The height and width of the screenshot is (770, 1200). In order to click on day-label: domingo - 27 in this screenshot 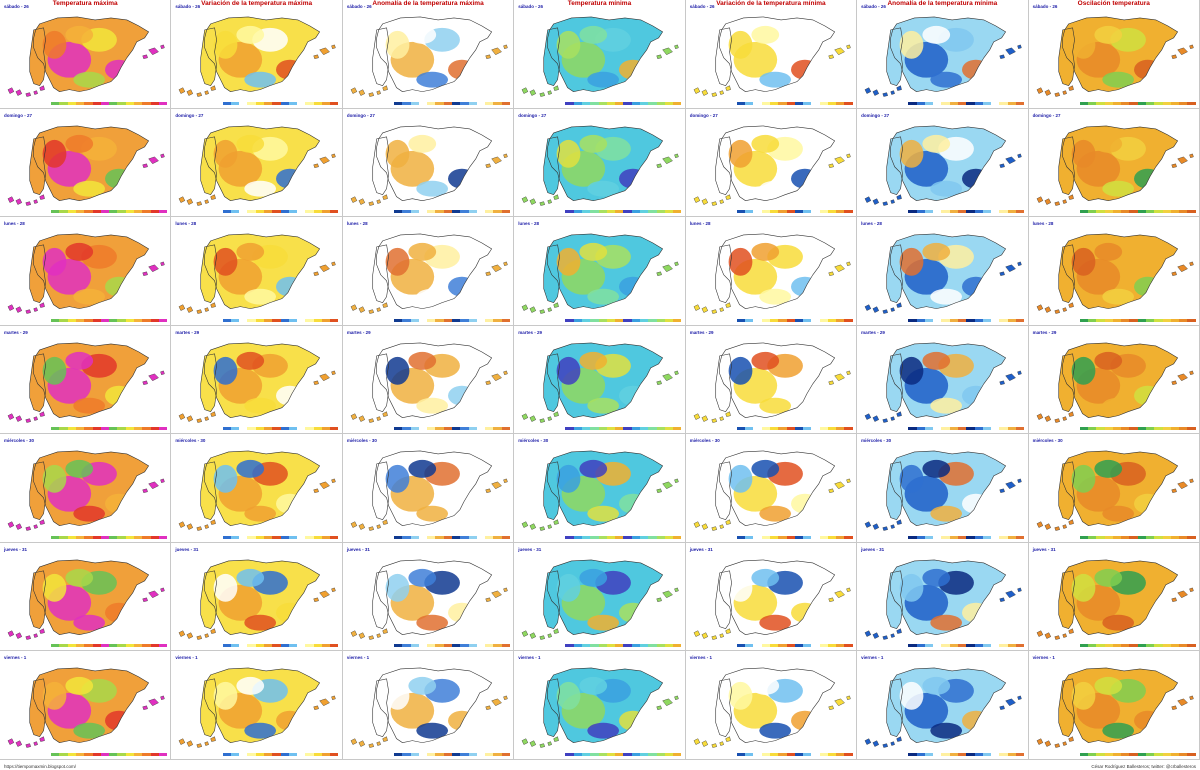, I will do `click(1046, 115)`.